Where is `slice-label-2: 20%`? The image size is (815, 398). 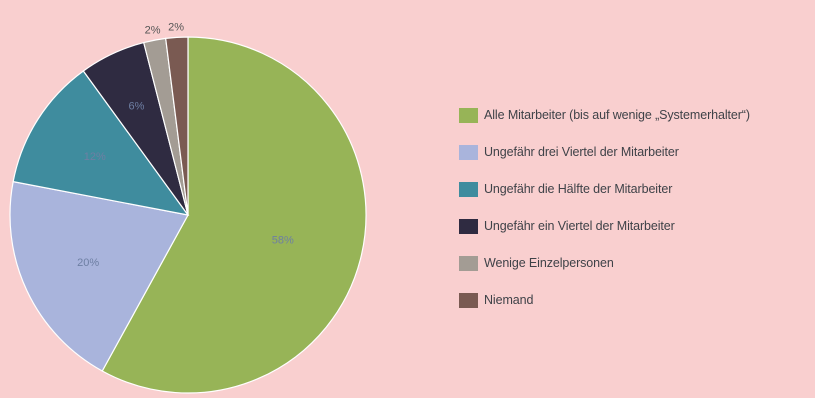 slice-label-2: 20% is located at coordinates (88, 263).